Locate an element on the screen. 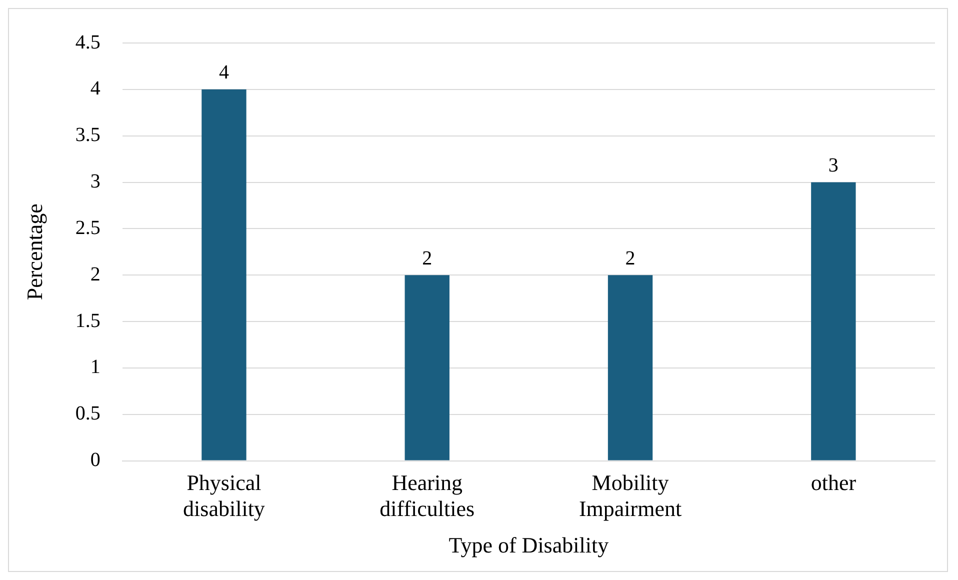 The image size is (958, 580). data-label: 3 is located at coordinates (833, 165).